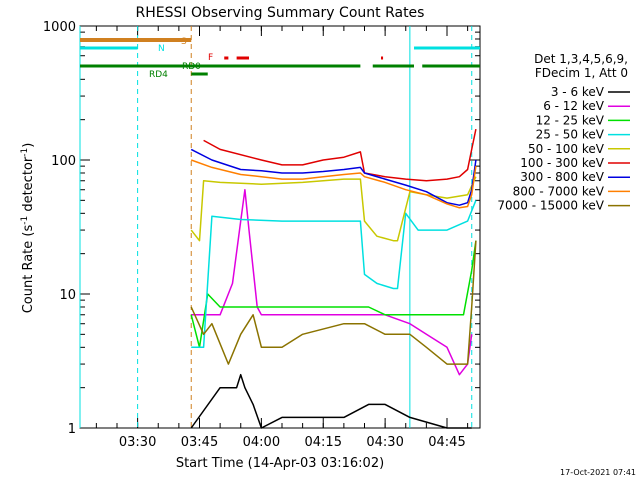 This screenshot has width=640, height=484. What do you see at coordinates (63, 161) in the screenshot?
I see `y-tick-label: 100` at bounding box center [63, 161].